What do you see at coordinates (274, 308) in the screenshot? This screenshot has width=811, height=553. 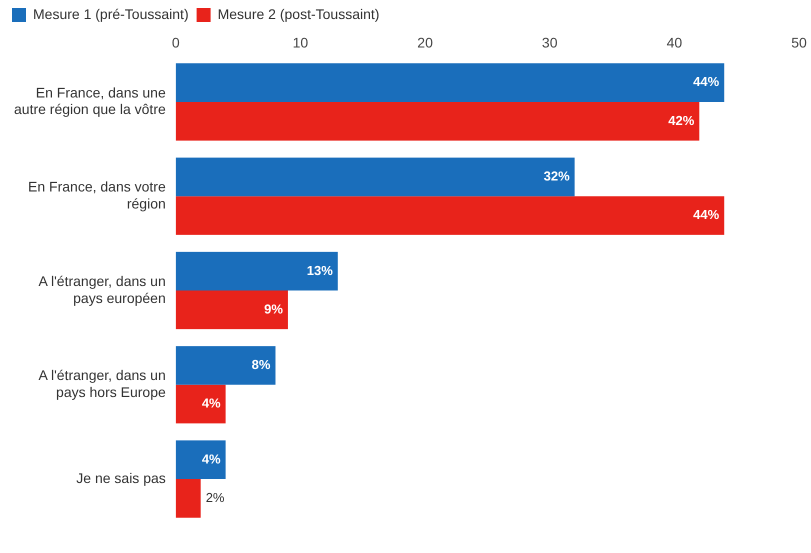 I see `data-label: 9%` at bounding box center [274, 308].